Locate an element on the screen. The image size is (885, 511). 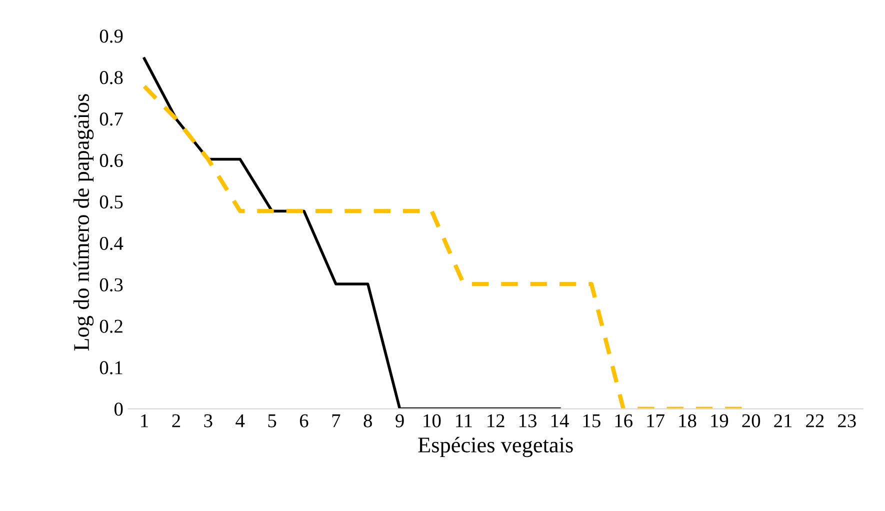
x-tick-label: 9 is located at coordinates (400, 421).